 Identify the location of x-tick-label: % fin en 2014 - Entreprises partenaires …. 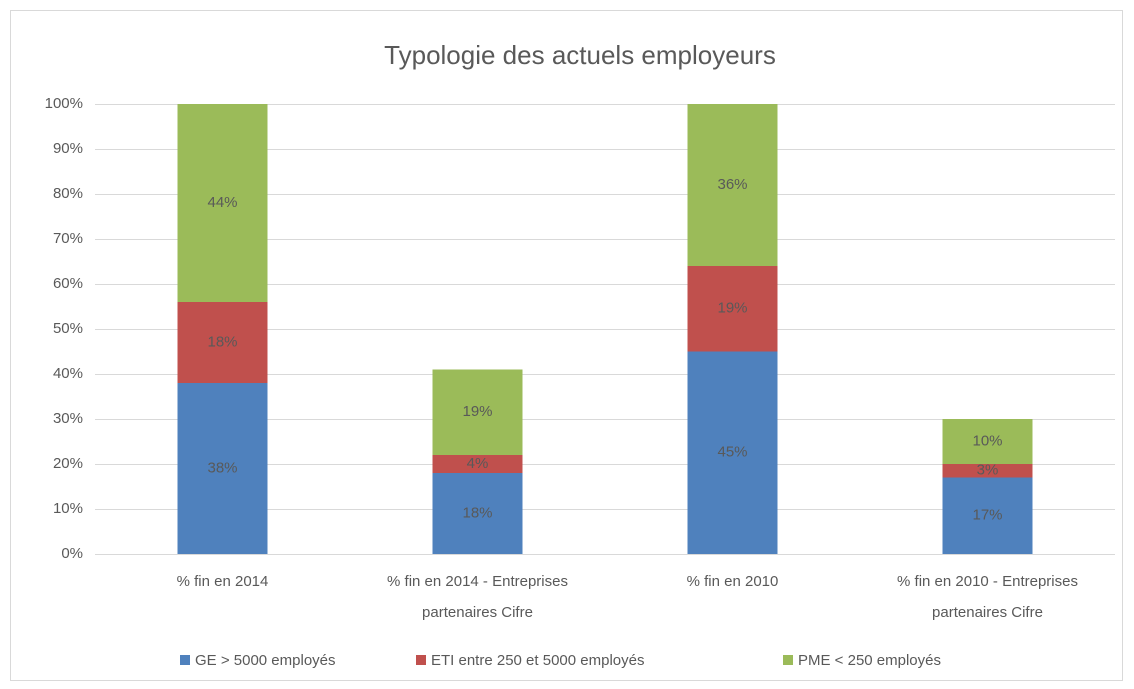
(477, 597).